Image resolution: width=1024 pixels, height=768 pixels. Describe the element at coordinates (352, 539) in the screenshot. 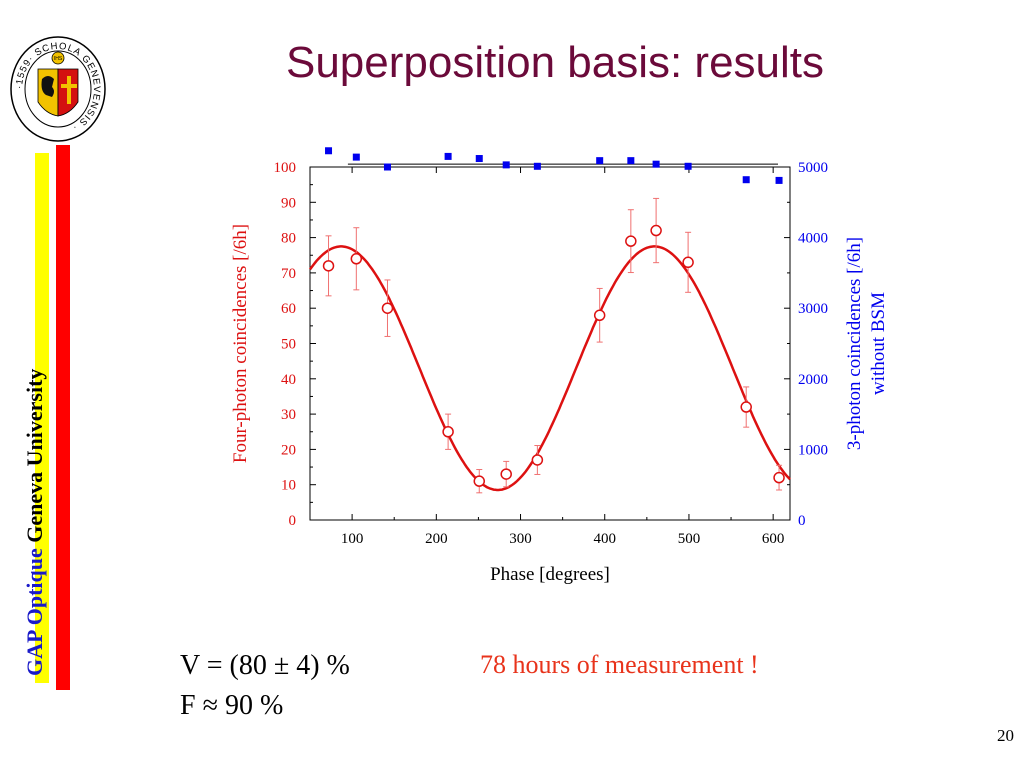

I see `x-tick-label: 100` at that location.